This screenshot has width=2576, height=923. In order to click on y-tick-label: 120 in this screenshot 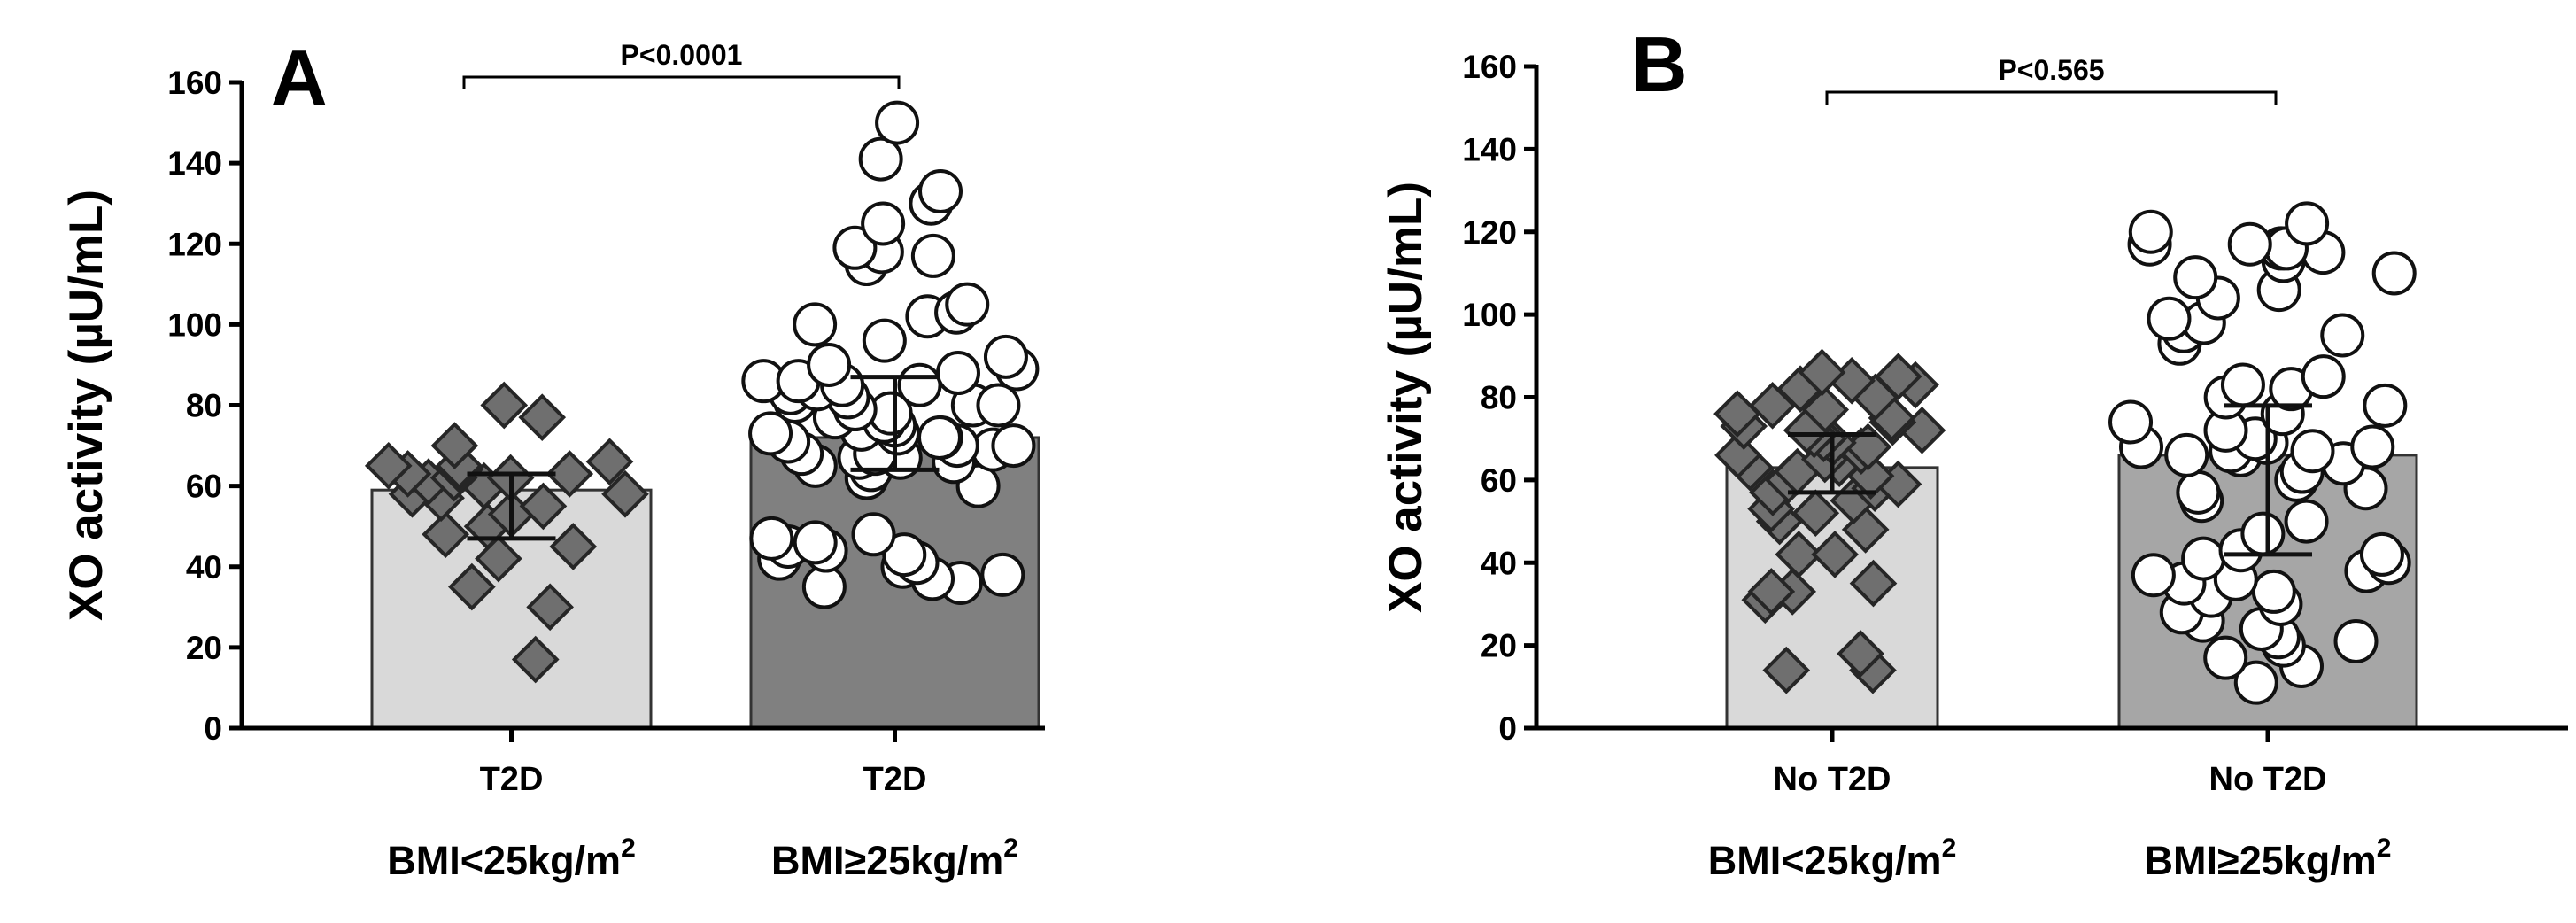, I will do `click(194, 244)`.